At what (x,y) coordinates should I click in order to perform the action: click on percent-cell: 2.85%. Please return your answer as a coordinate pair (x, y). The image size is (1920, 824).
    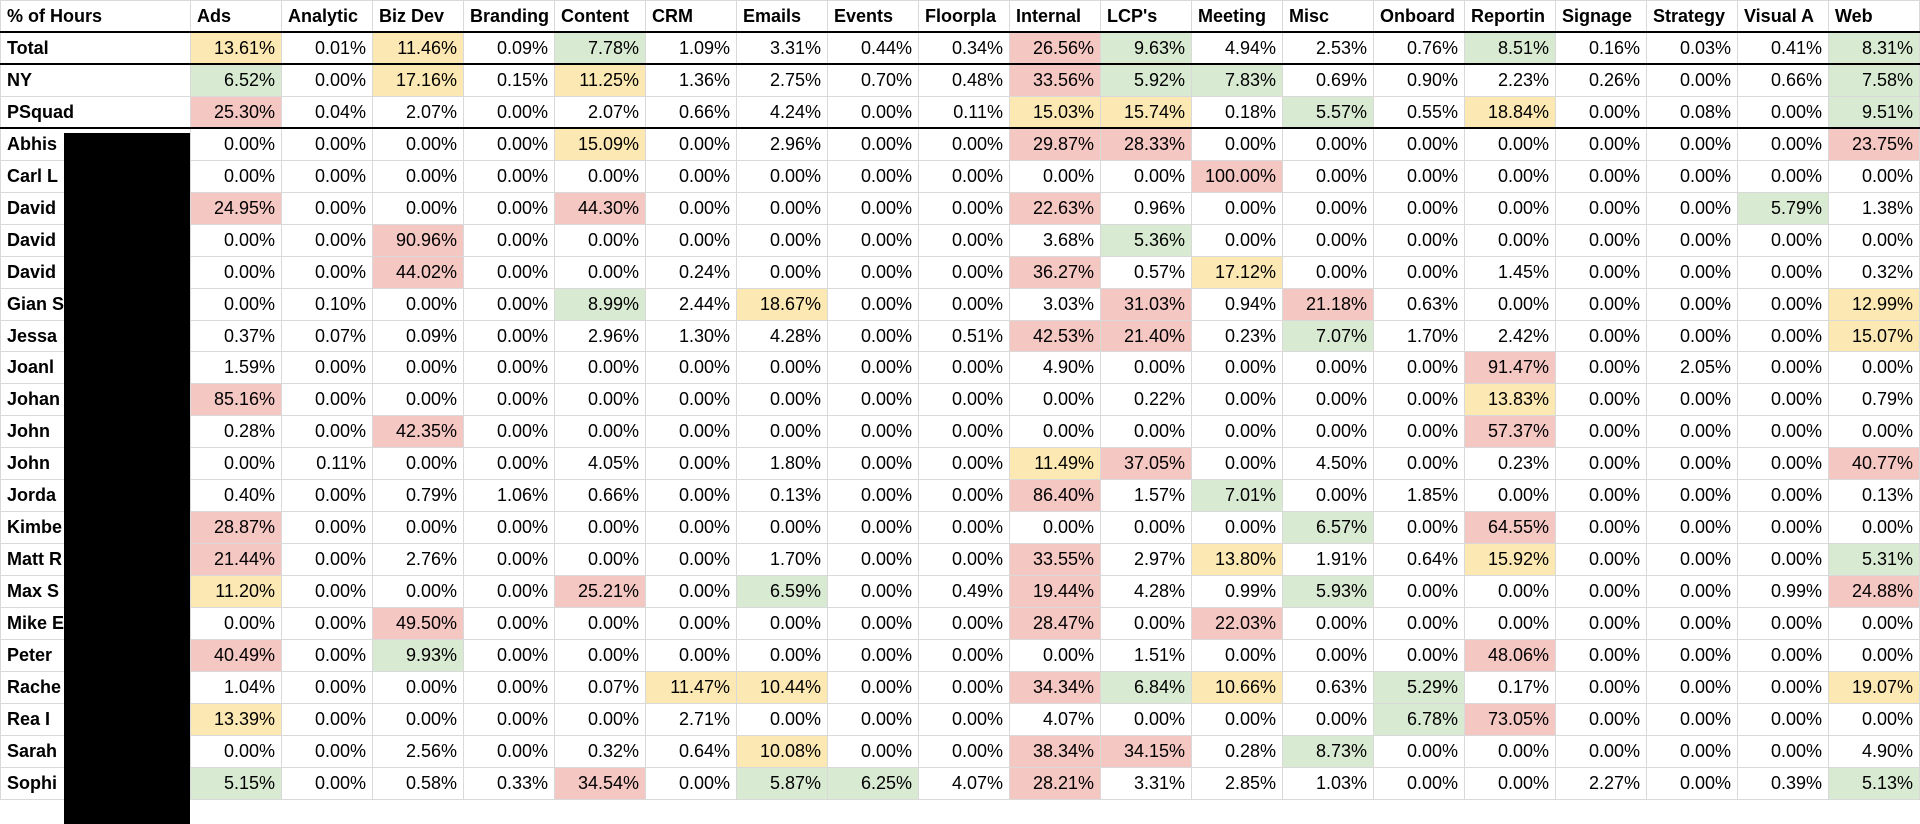
    Looking at the image, I should click on (1237, 783).